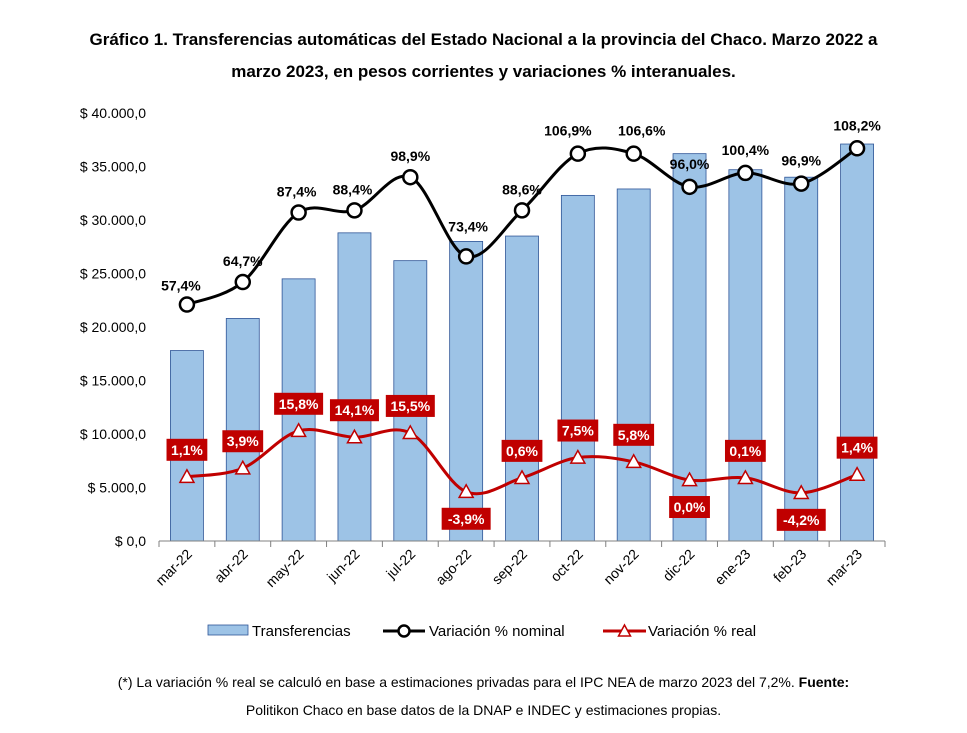  I want to click on y-tick-label: $ 0,0, so click(130, 541).